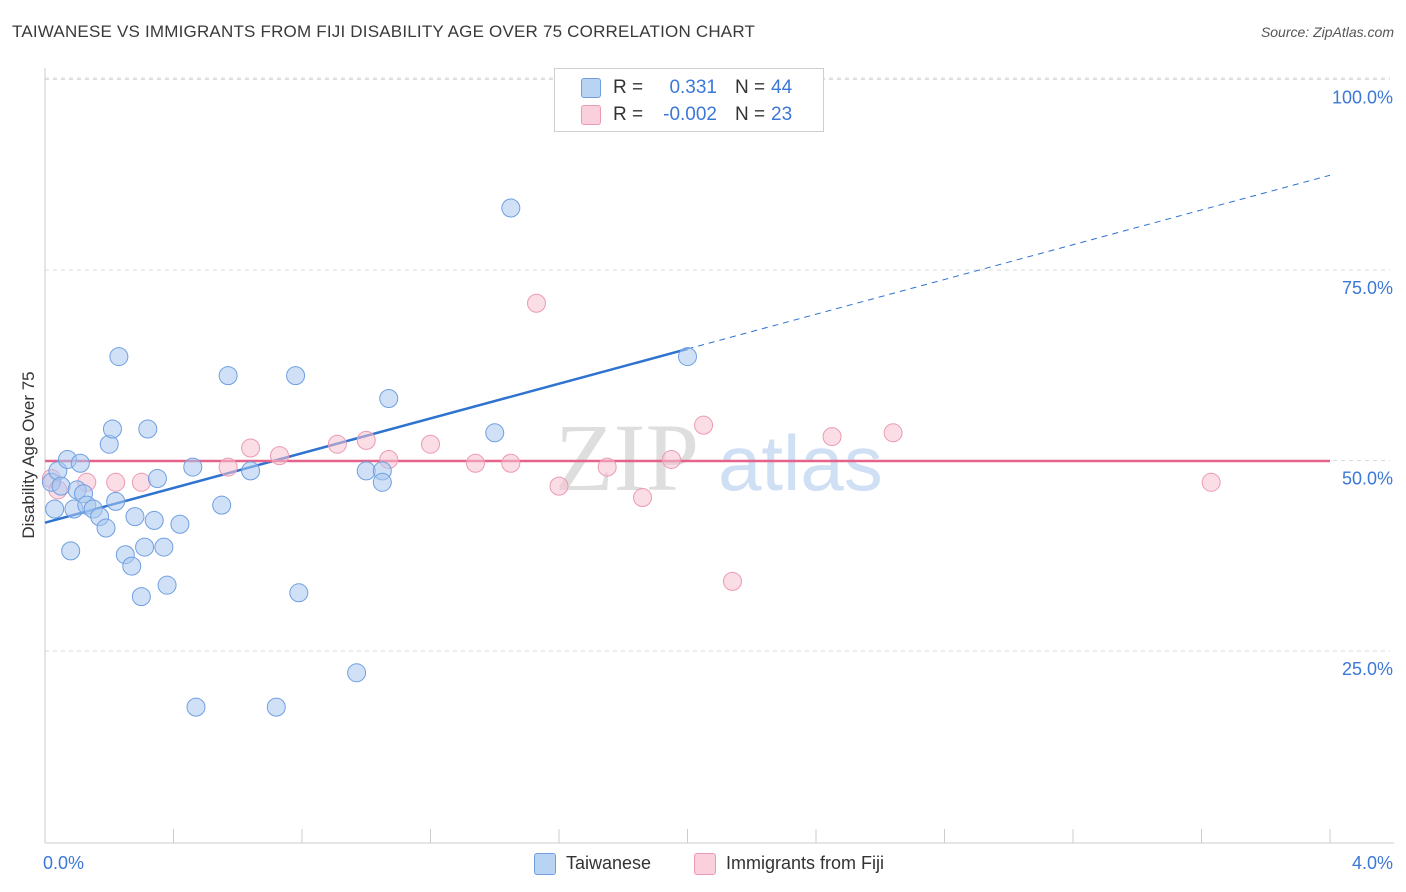 The height and width of the screenshot is (892, 1406). What do you see at coordinates (63, 863) in the screenshot?
I see `x-tick-label-start: 0.0%` at bounding box center [63, 863].